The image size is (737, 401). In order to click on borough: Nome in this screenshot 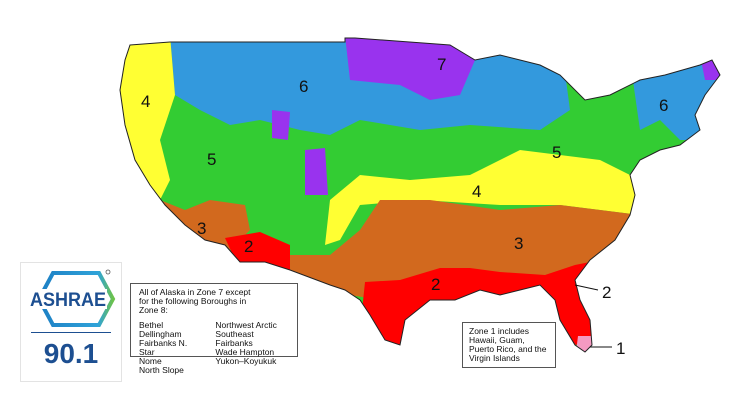, I will do `click(150, 361)`.